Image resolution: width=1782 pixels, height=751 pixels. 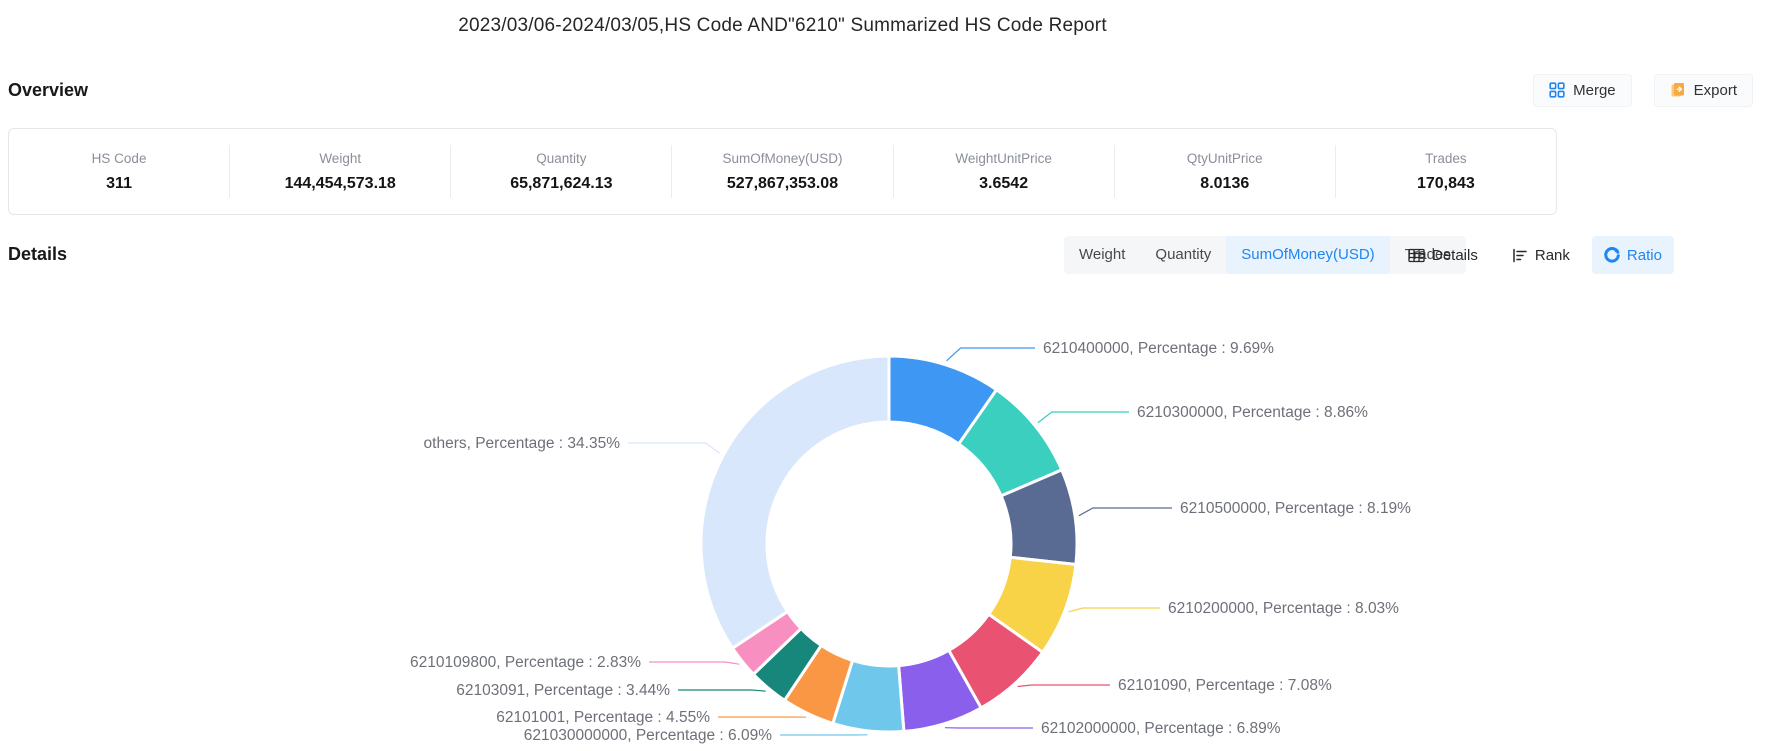 I want to click on ratio-view-button: Ratio, so click(x=1632, y=255).